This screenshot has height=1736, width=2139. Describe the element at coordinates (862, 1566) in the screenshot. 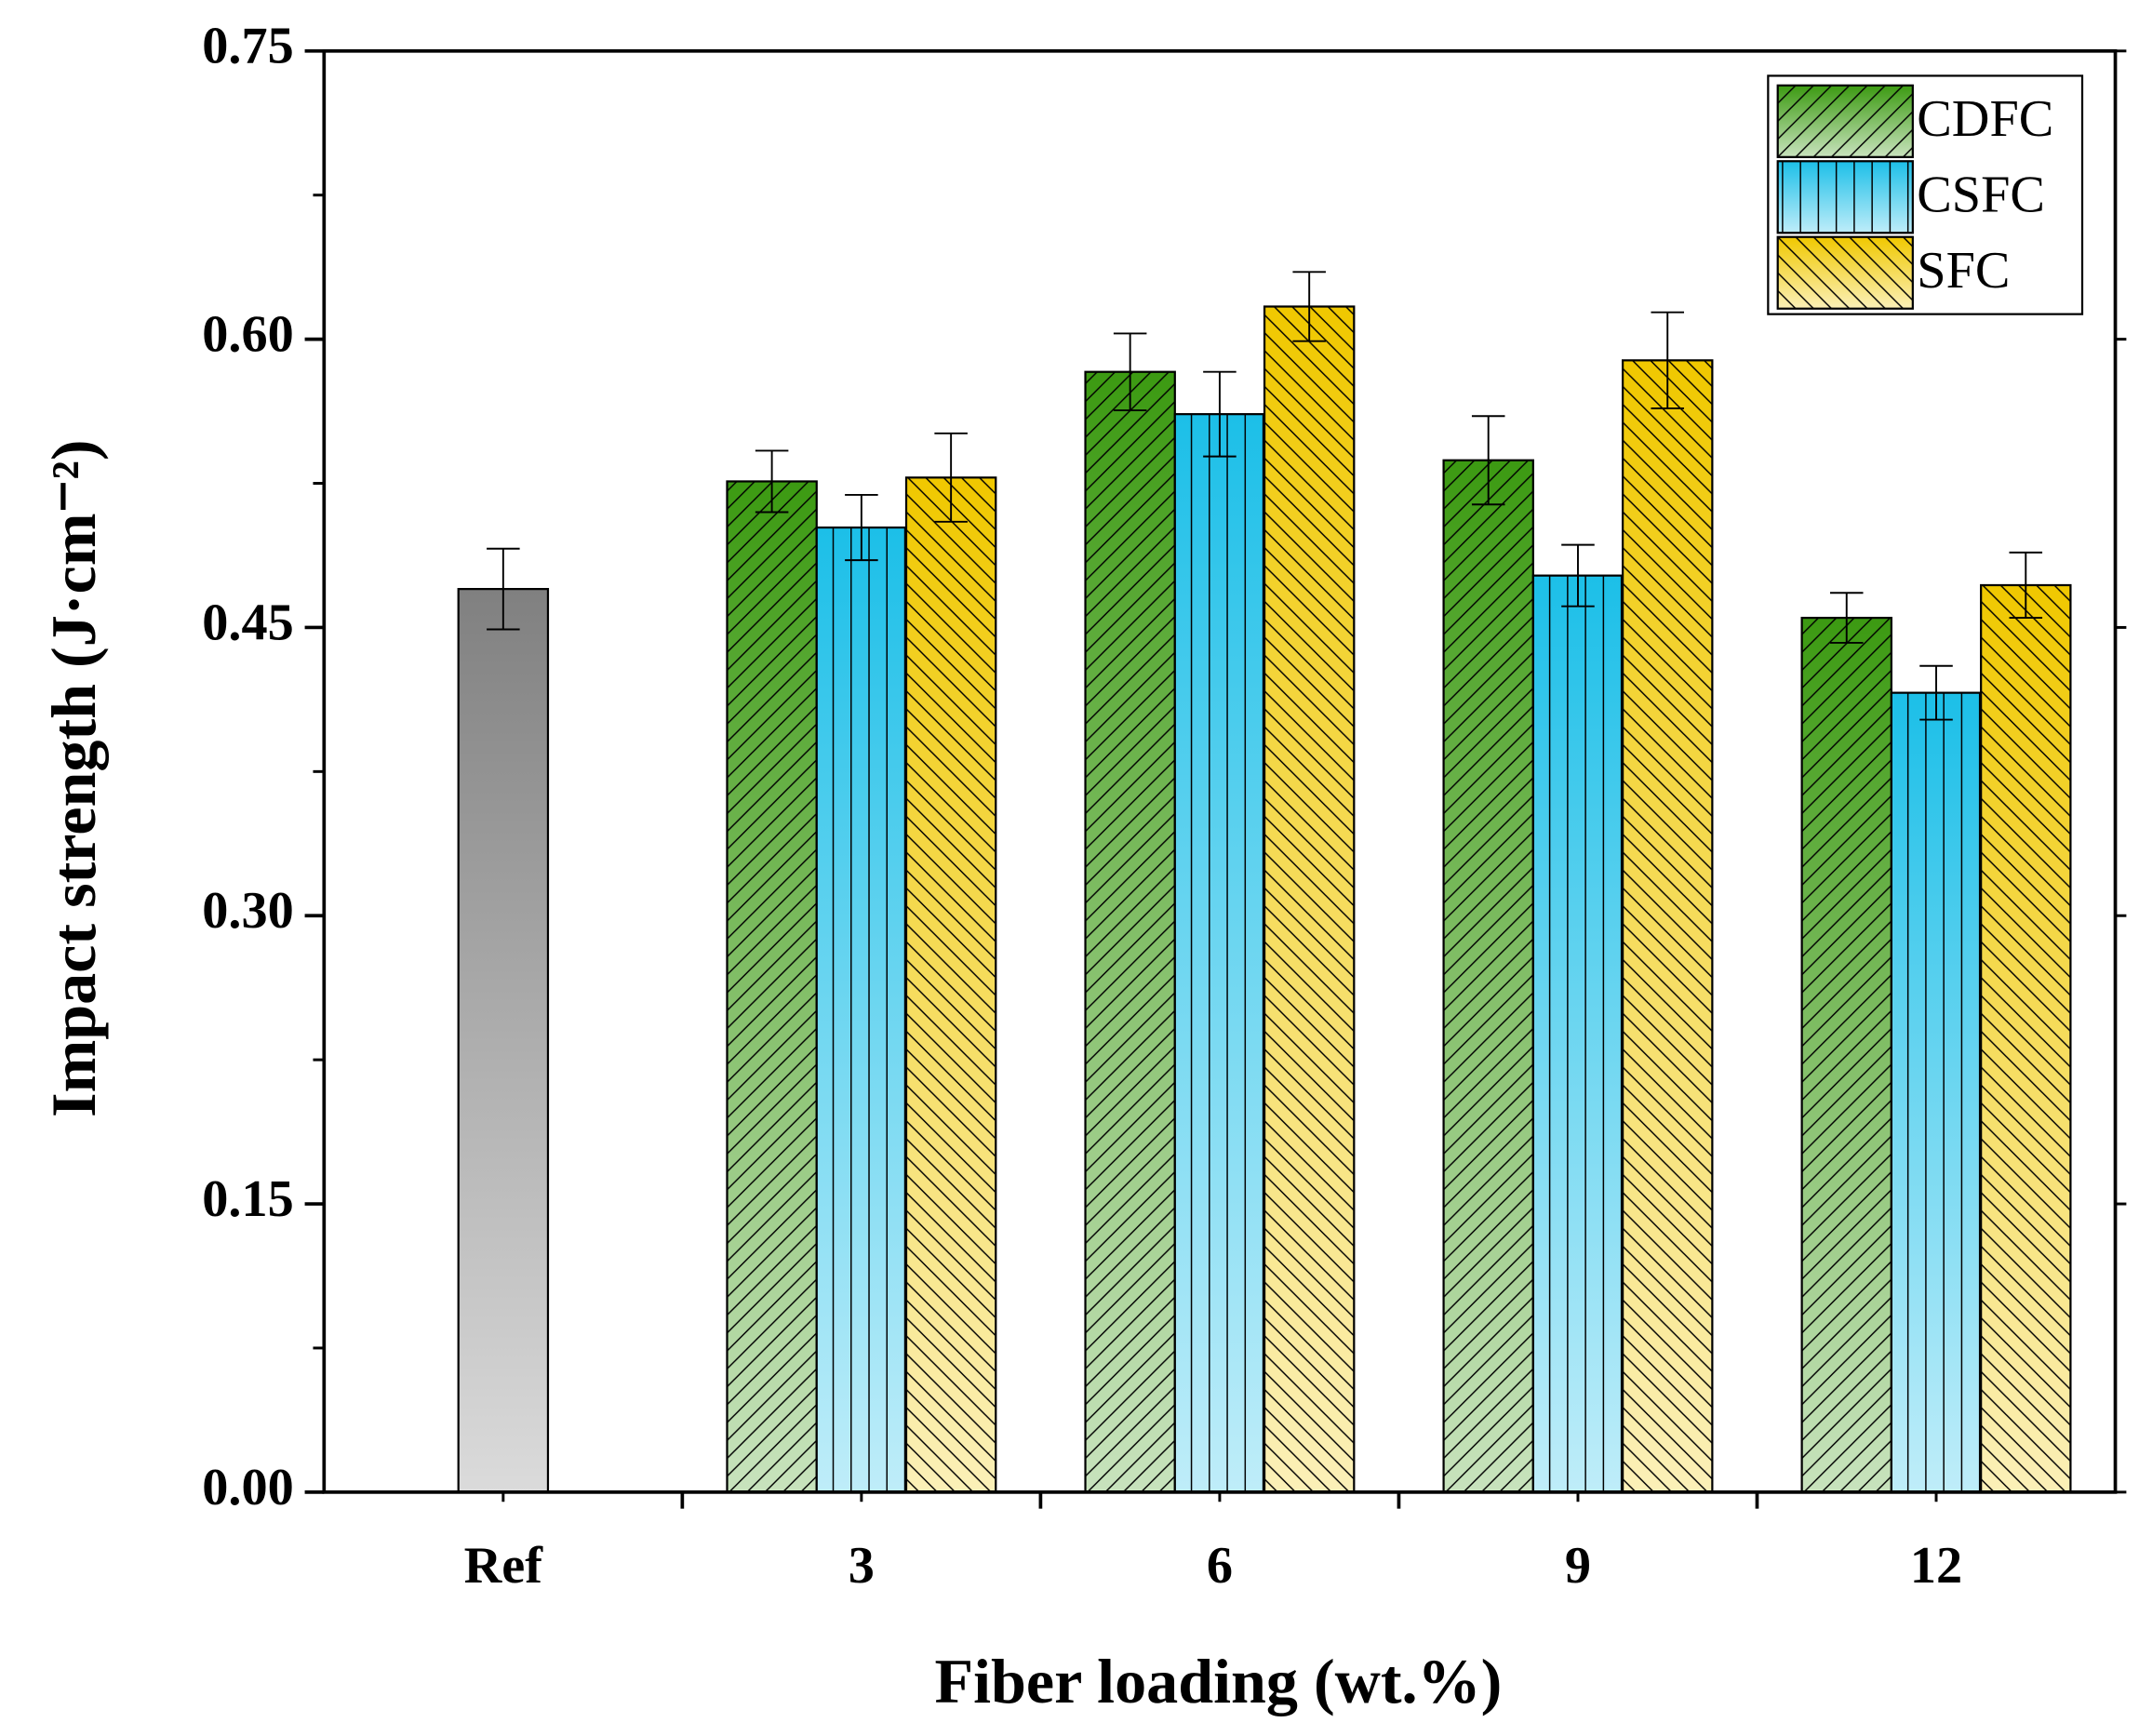

I see `x-tick-label: 3` at that location.